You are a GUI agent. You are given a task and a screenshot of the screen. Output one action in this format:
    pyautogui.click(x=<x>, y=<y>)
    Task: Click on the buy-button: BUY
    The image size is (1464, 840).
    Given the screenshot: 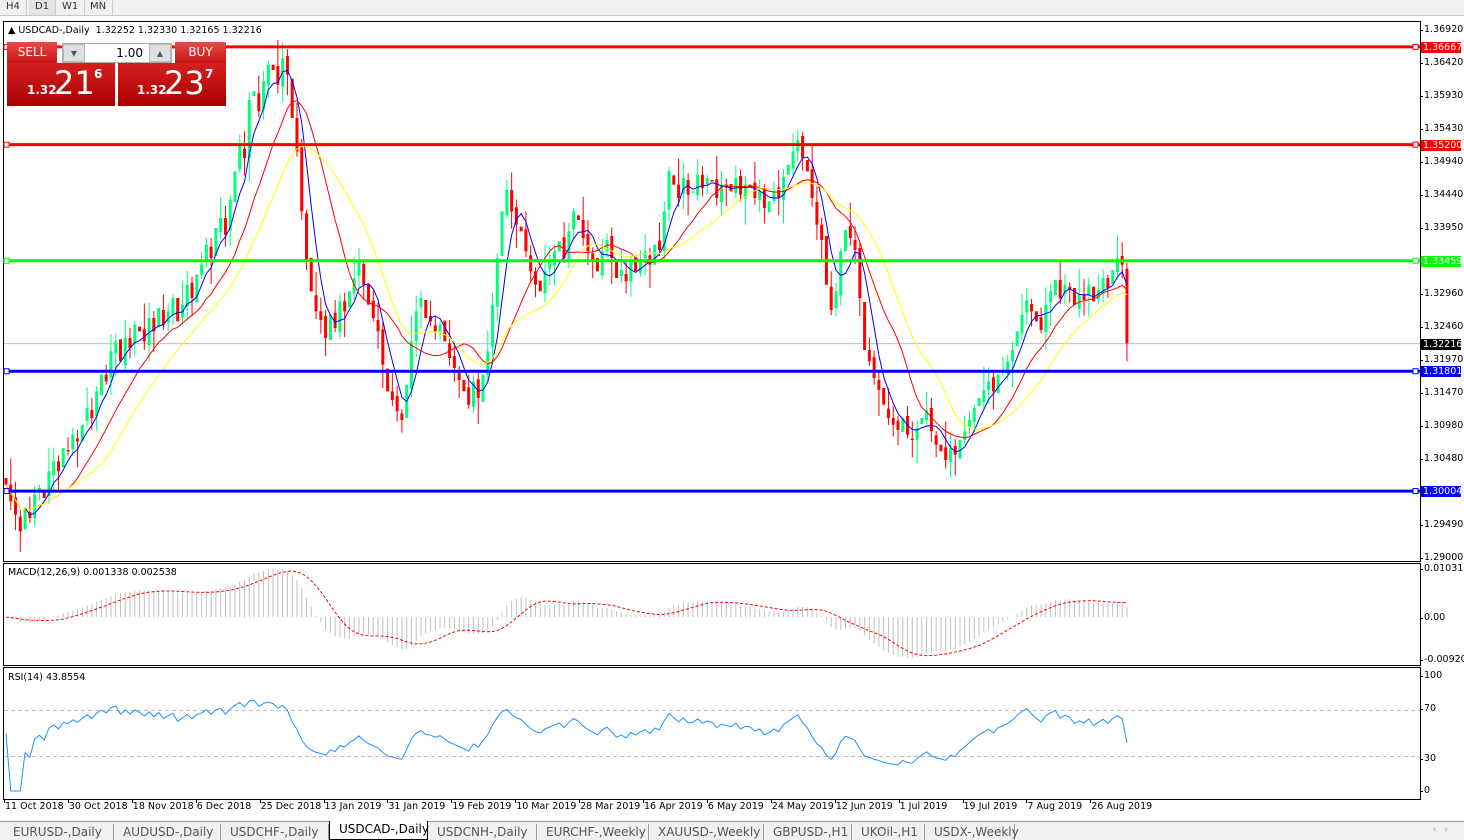 What is the action you would take?
    pyautogui.click(x=200, y=52)
    